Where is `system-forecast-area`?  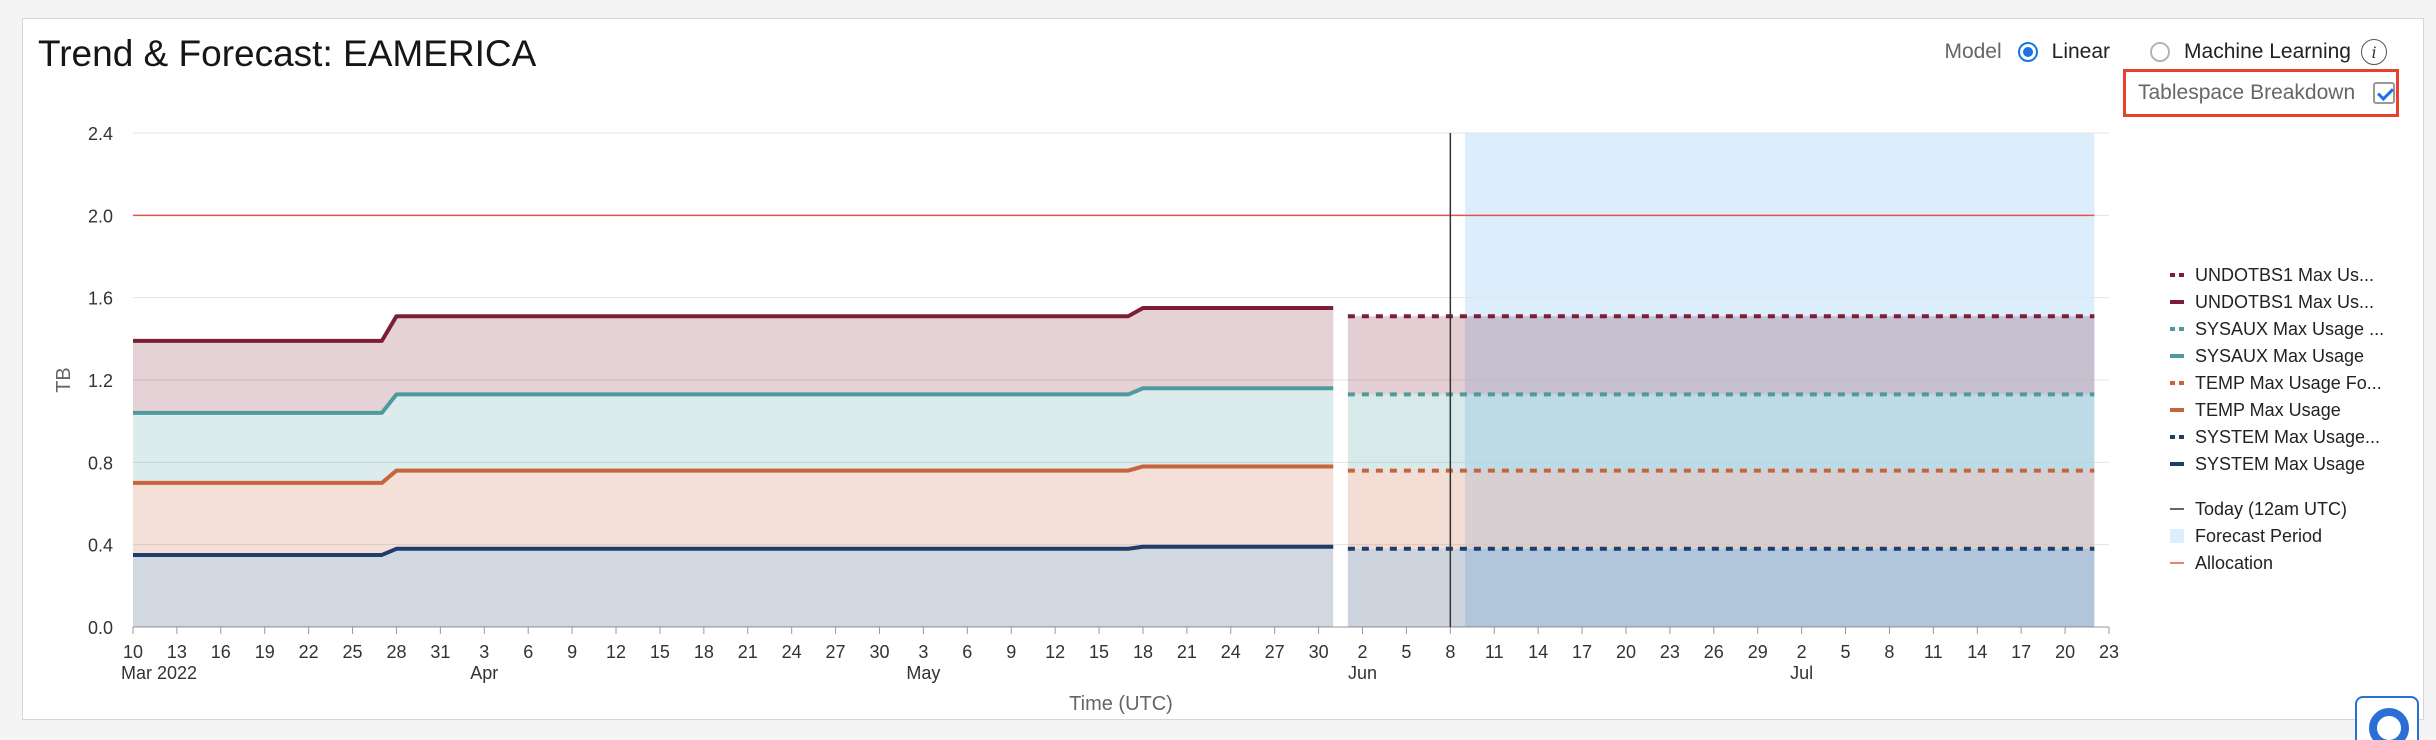
system-forecast-area is located at coordinates (1721, 587).